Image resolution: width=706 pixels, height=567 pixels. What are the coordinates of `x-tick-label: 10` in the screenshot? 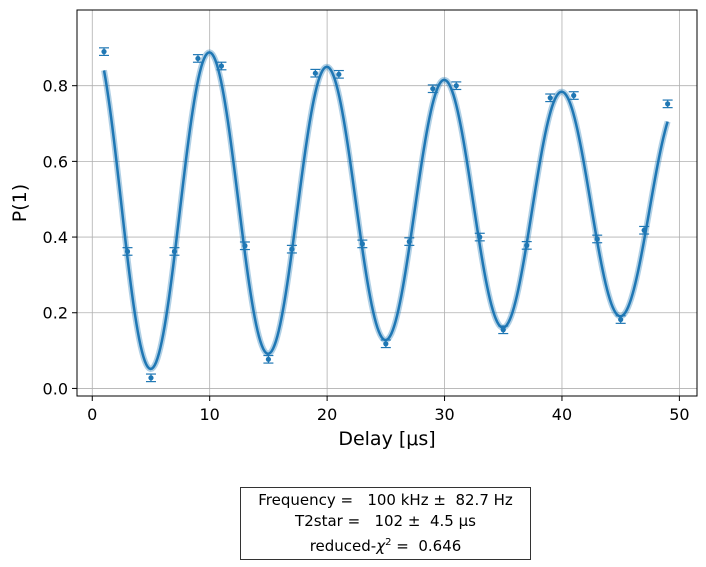 It's located at (210, 414).